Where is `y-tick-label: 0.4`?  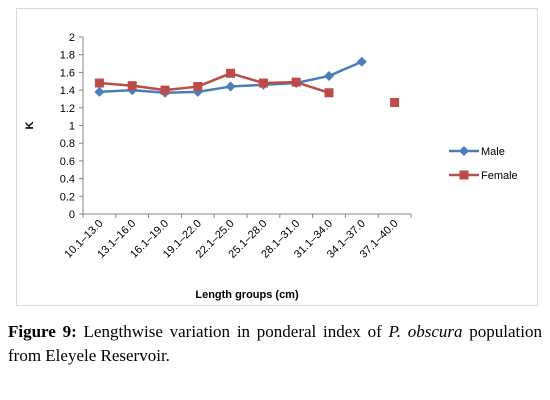
y-tick-label: 0.4 is located at coordinates (67, 180).